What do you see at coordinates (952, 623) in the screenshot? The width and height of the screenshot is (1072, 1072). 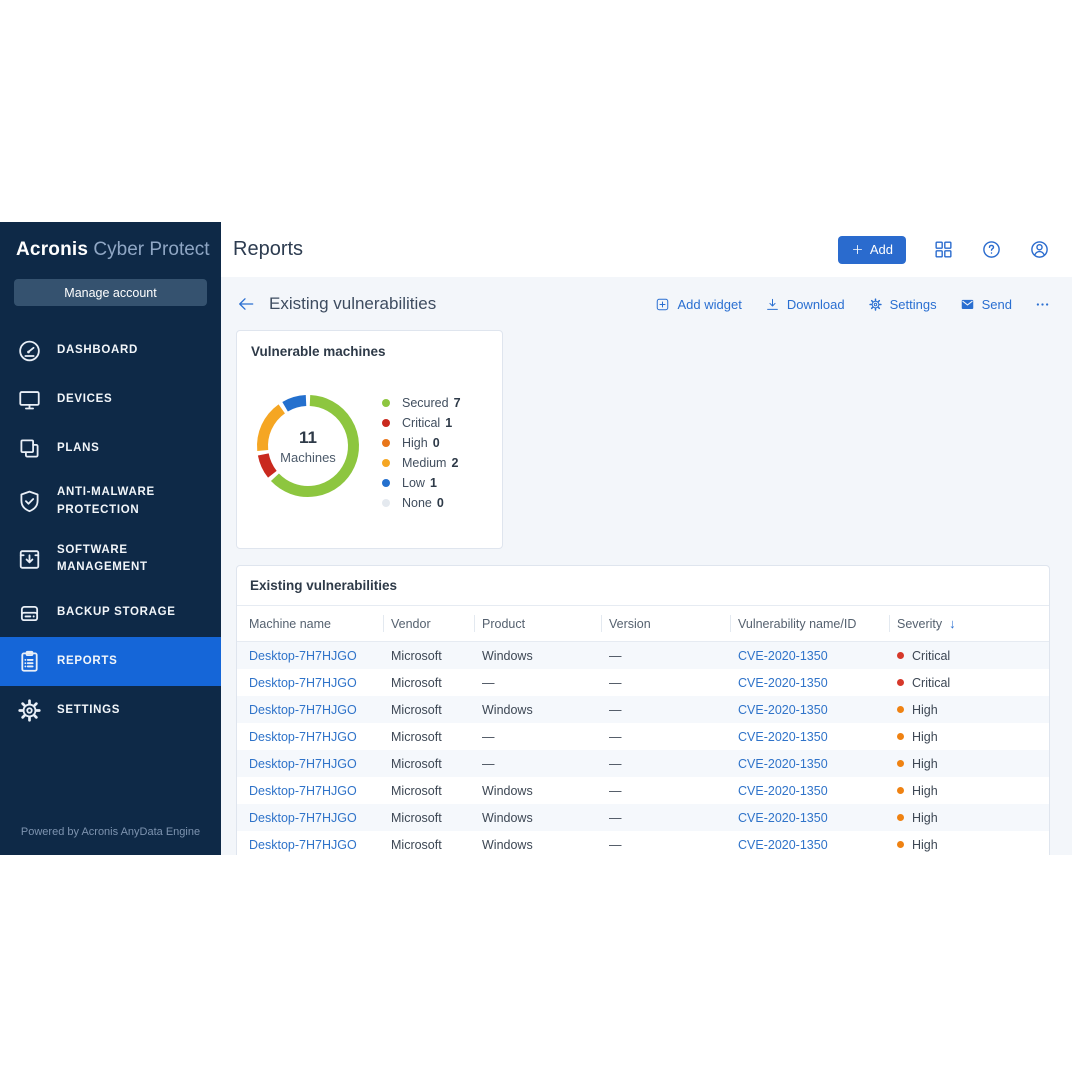 I see `sort-desc-icon: ↓` at bounding box center [952, 623].